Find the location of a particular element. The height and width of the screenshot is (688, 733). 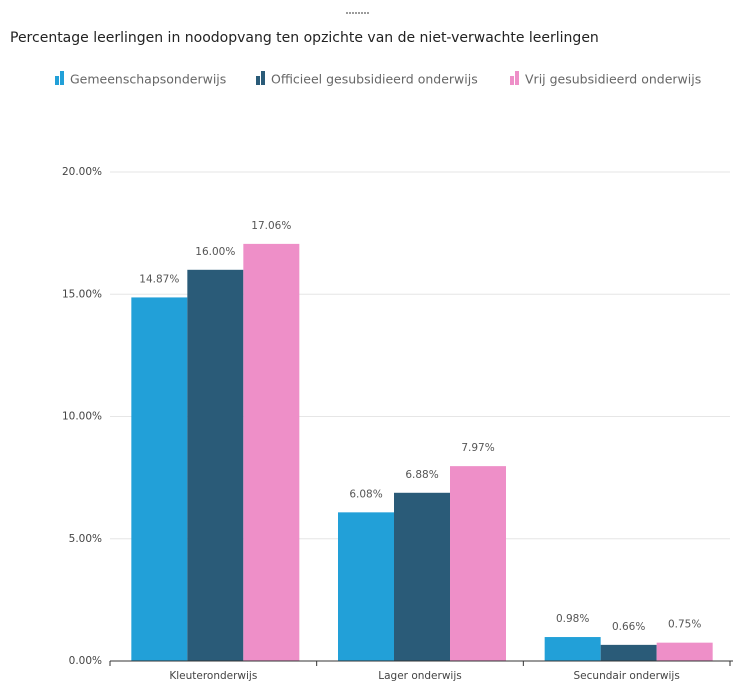

x-tick-label: Kleuteronderwijs is located at coordinates (213, 676).